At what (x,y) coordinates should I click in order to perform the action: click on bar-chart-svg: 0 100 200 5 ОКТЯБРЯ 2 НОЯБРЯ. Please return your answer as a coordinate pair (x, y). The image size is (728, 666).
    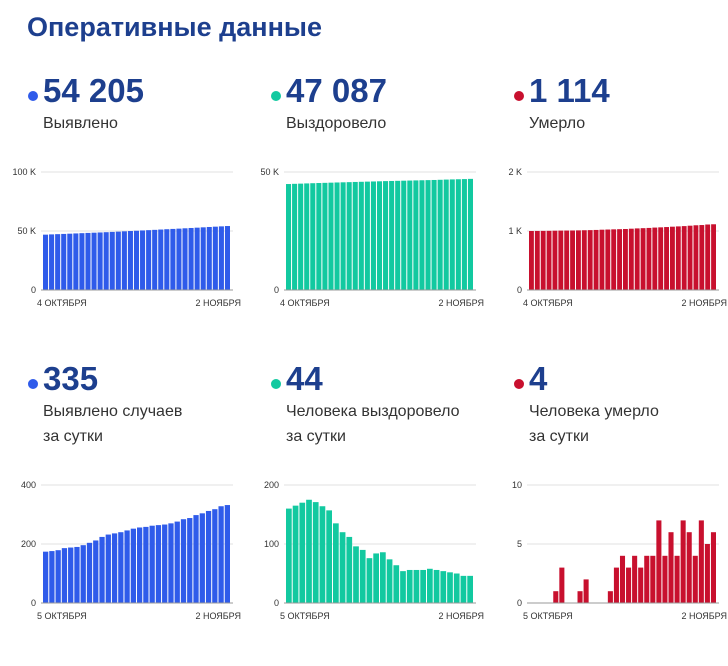
    Looking at the image, I should click on (374, 550).